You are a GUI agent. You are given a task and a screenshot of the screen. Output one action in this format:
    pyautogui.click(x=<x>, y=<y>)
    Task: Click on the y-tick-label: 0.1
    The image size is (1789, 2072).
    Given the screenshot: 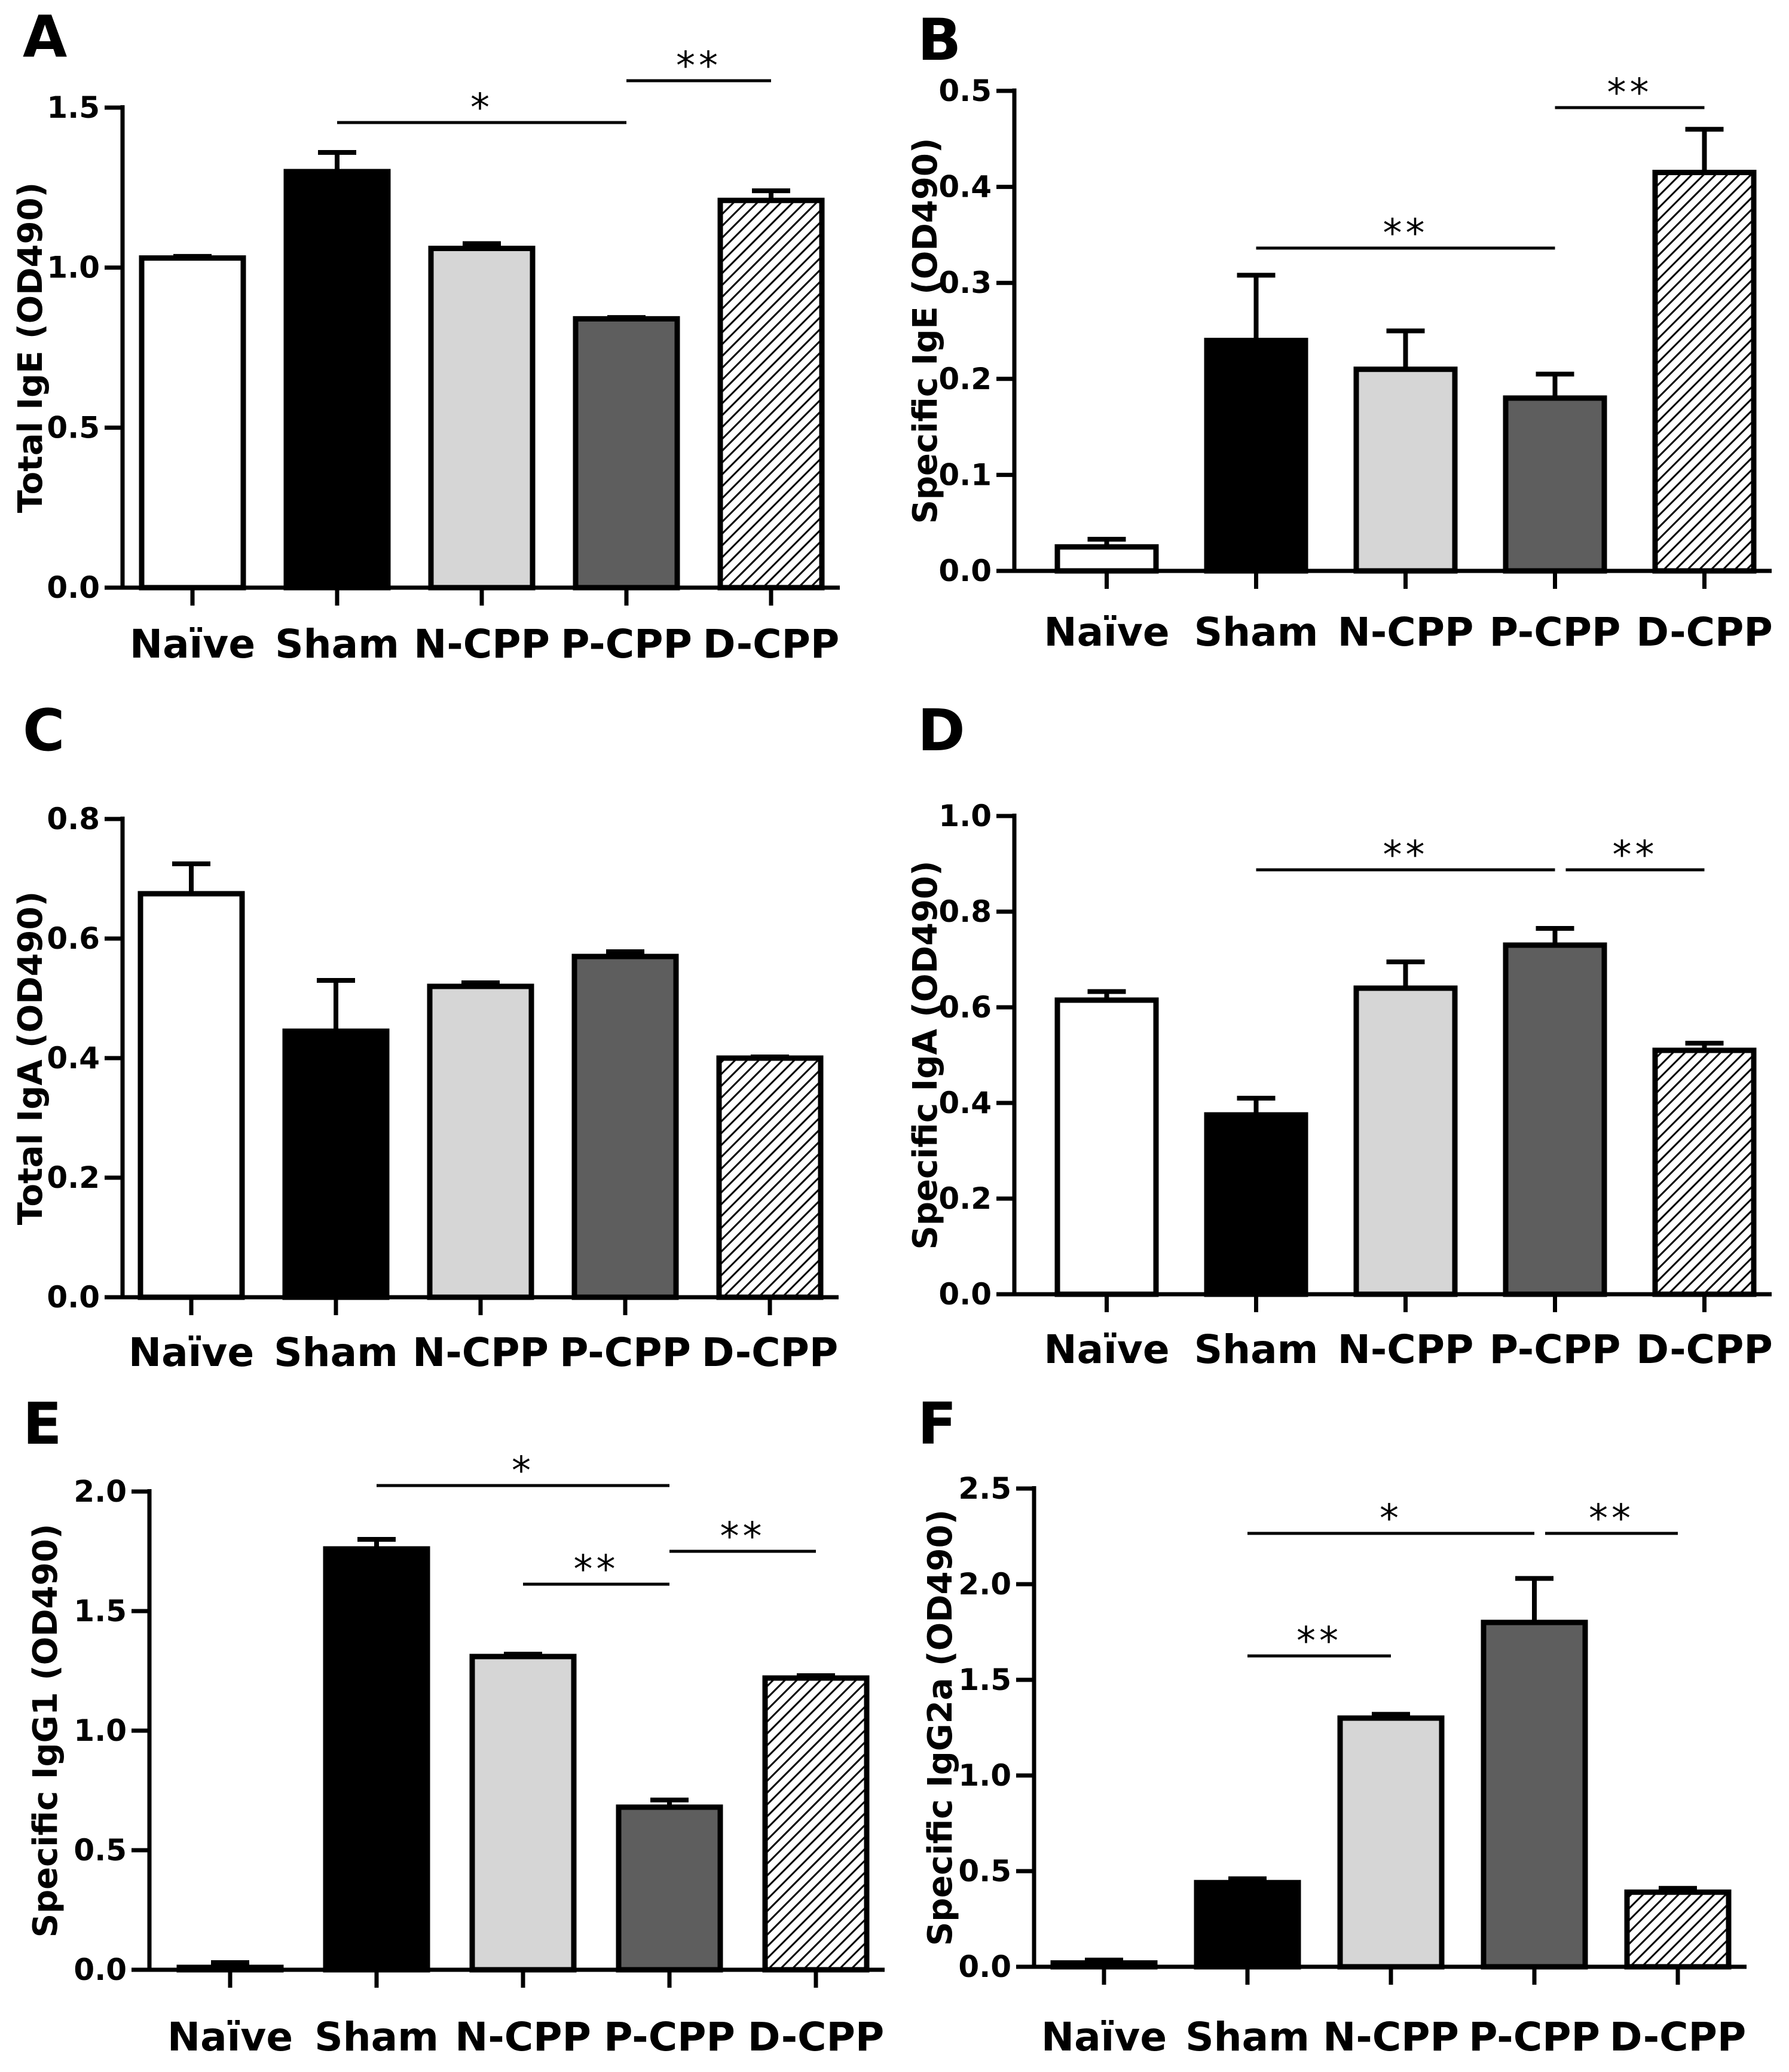 What is the action you would take?
    pyautogui.click(x=965, y=474)
    